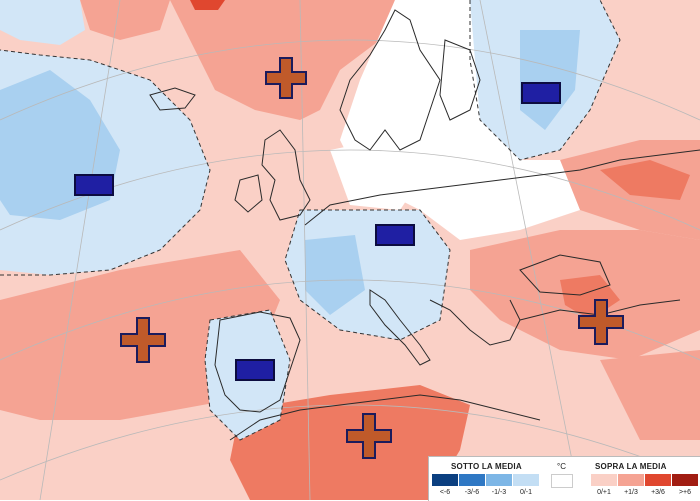 Image resolution: width=700 pixels, height=501 pixels. What do you see at coordinates (460, 80) in the screenshot?
I see `coast-finland` at bounding box center [460, 80].